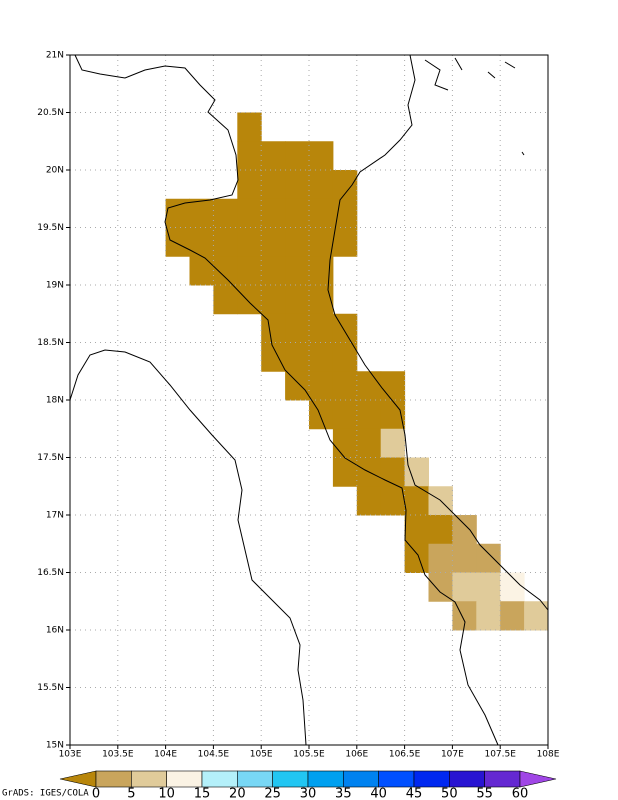 This screenshot has height=800, width=618. What do you see at coordinates (405, 755) in the screenshot?
I see `x-tick-label: 106.5E` at bounding box center [405, 755].